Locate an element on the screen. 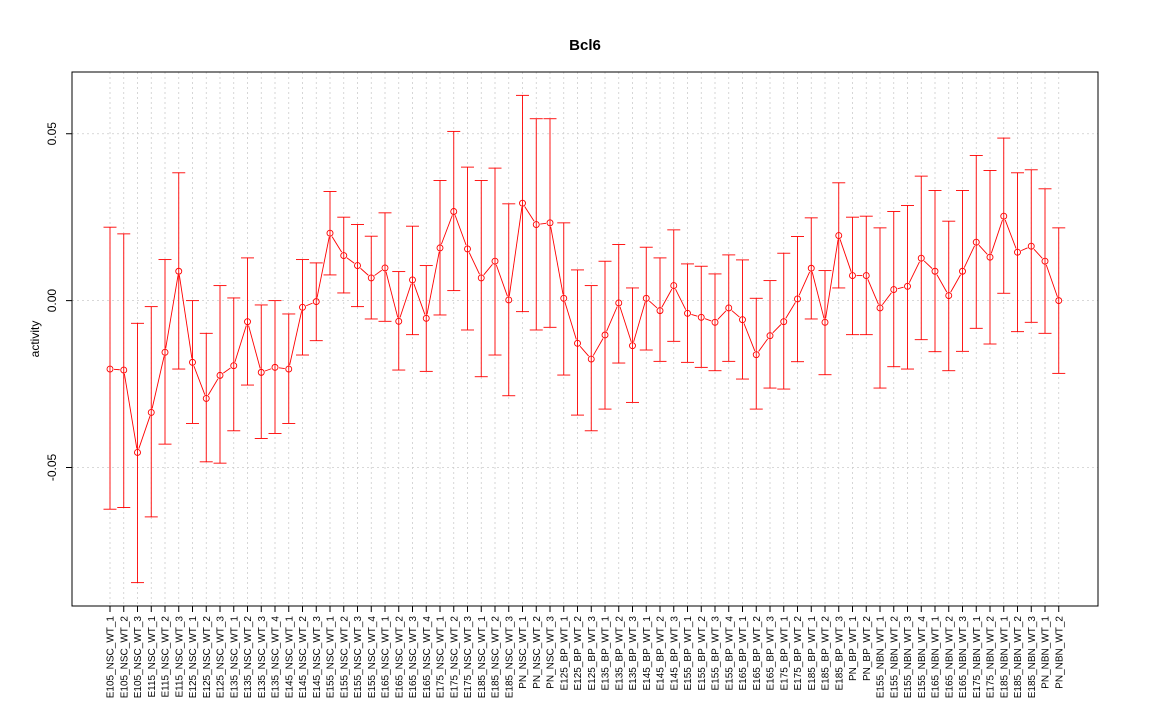 The image size is (1170, 720). x-tick-label: E145_BP_WT_2 is located at coordinates (661, 653).